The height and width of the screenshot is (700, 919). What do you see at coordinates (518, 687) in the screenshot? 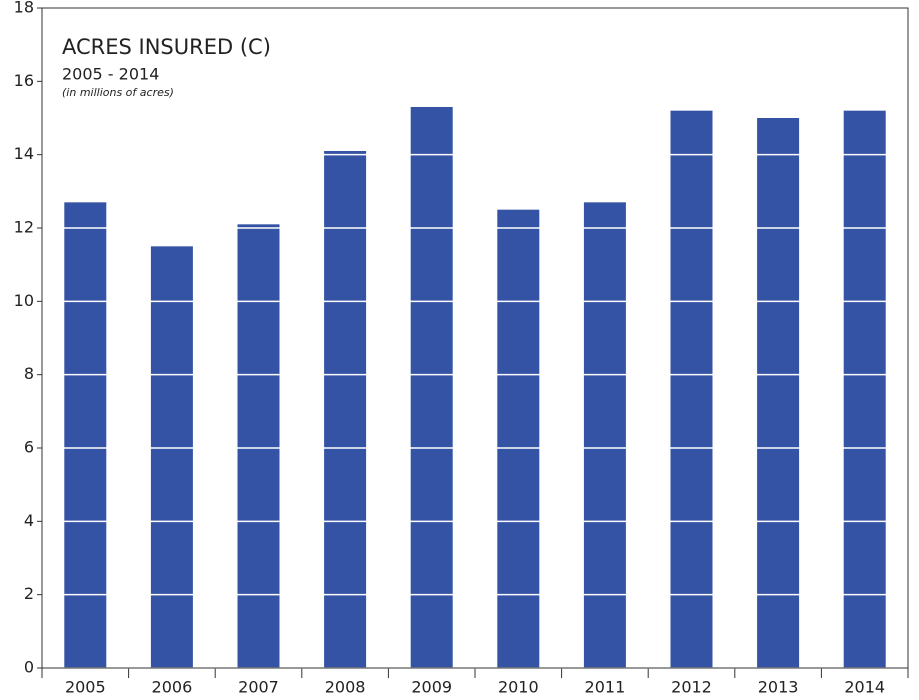
I see `x-tick-label: 2010` at bounding box center [518, 687].